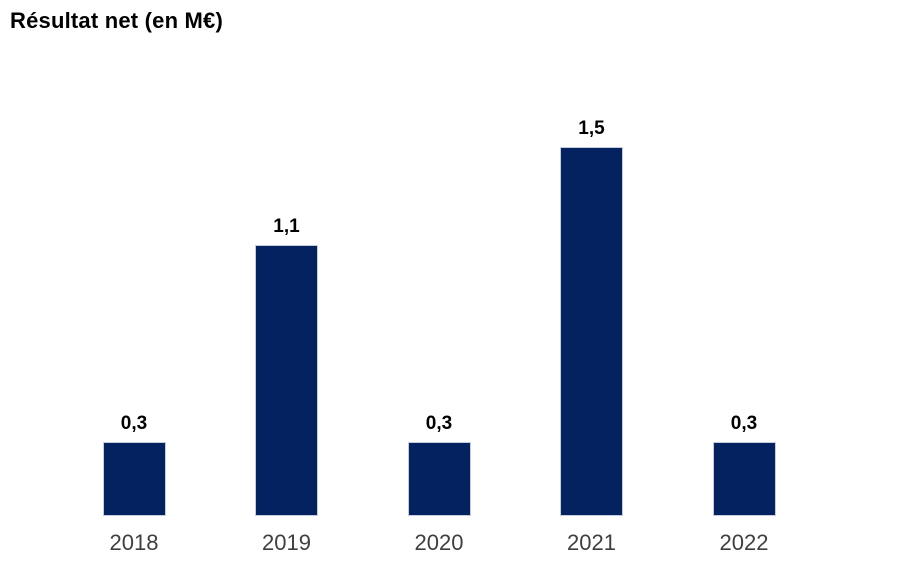 The image size is (900, 581). Describe the element at coordinates (286, 226) in the screenshot. I see `bar-value-label: 1,1` at that location.